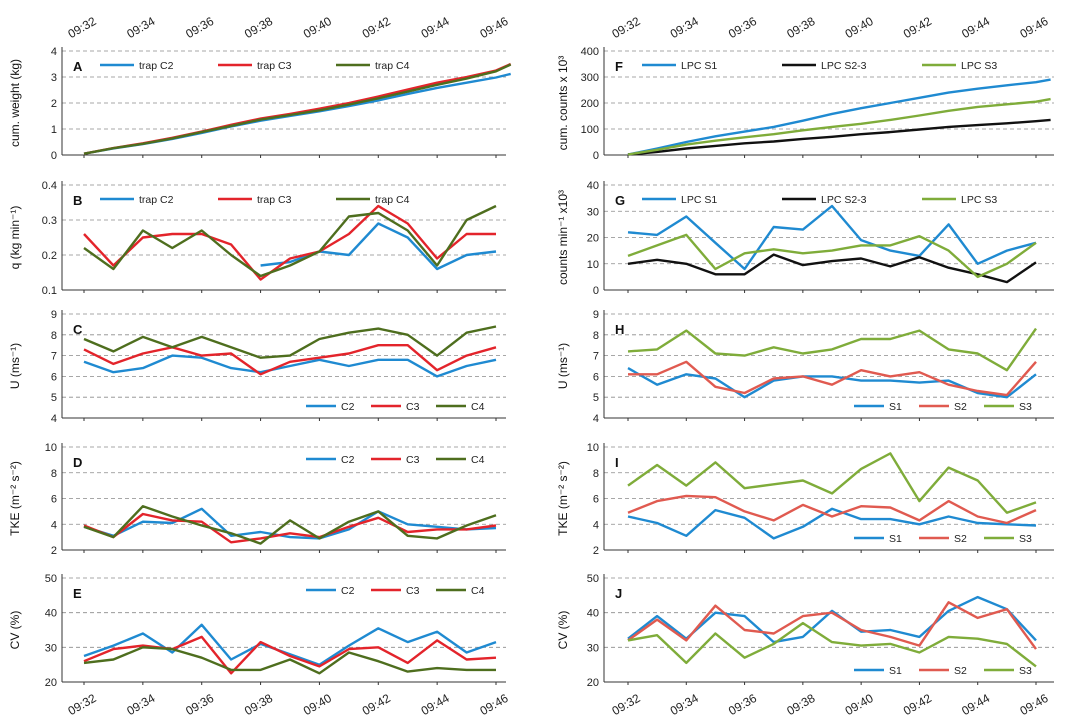 The width and height of the screenshot is (1073, 727). I want to click on y-tick-label-h: 7, so click(596, 357).